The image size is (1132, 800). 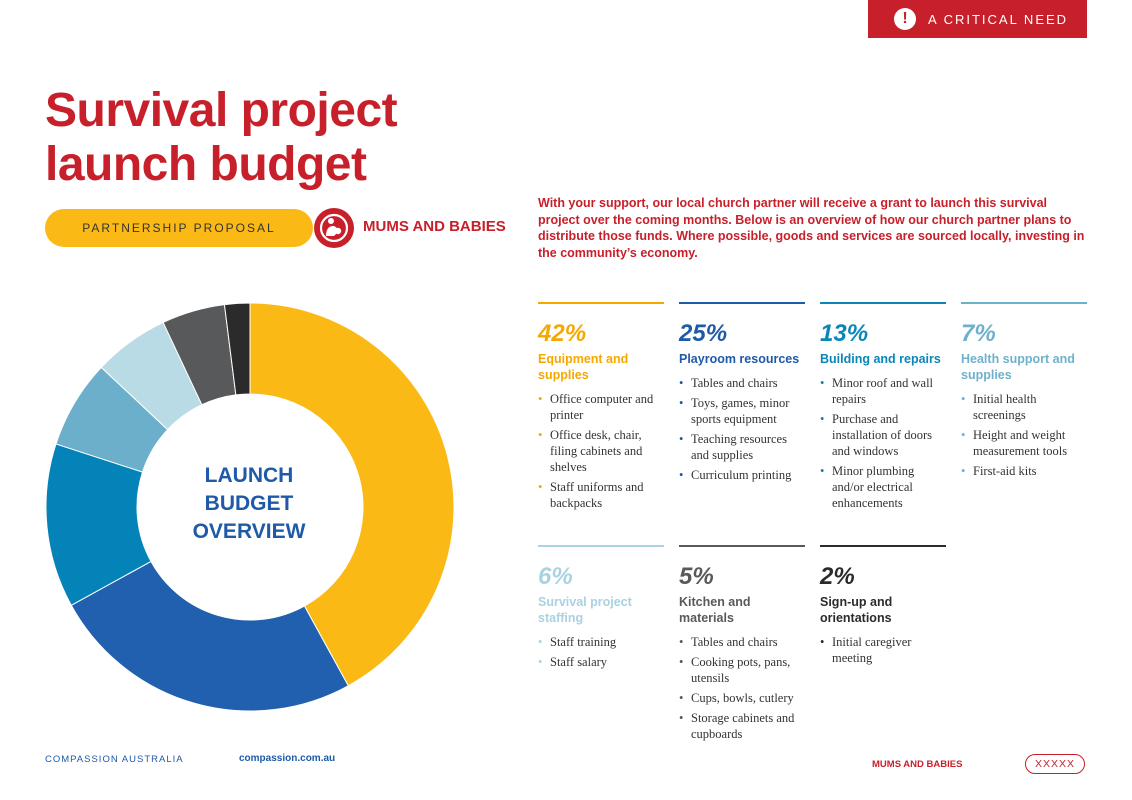 What do you see at coordinates (562, 333) in the screenshot?
I see `category-percent: 42%` at bounding box center [562, 333].